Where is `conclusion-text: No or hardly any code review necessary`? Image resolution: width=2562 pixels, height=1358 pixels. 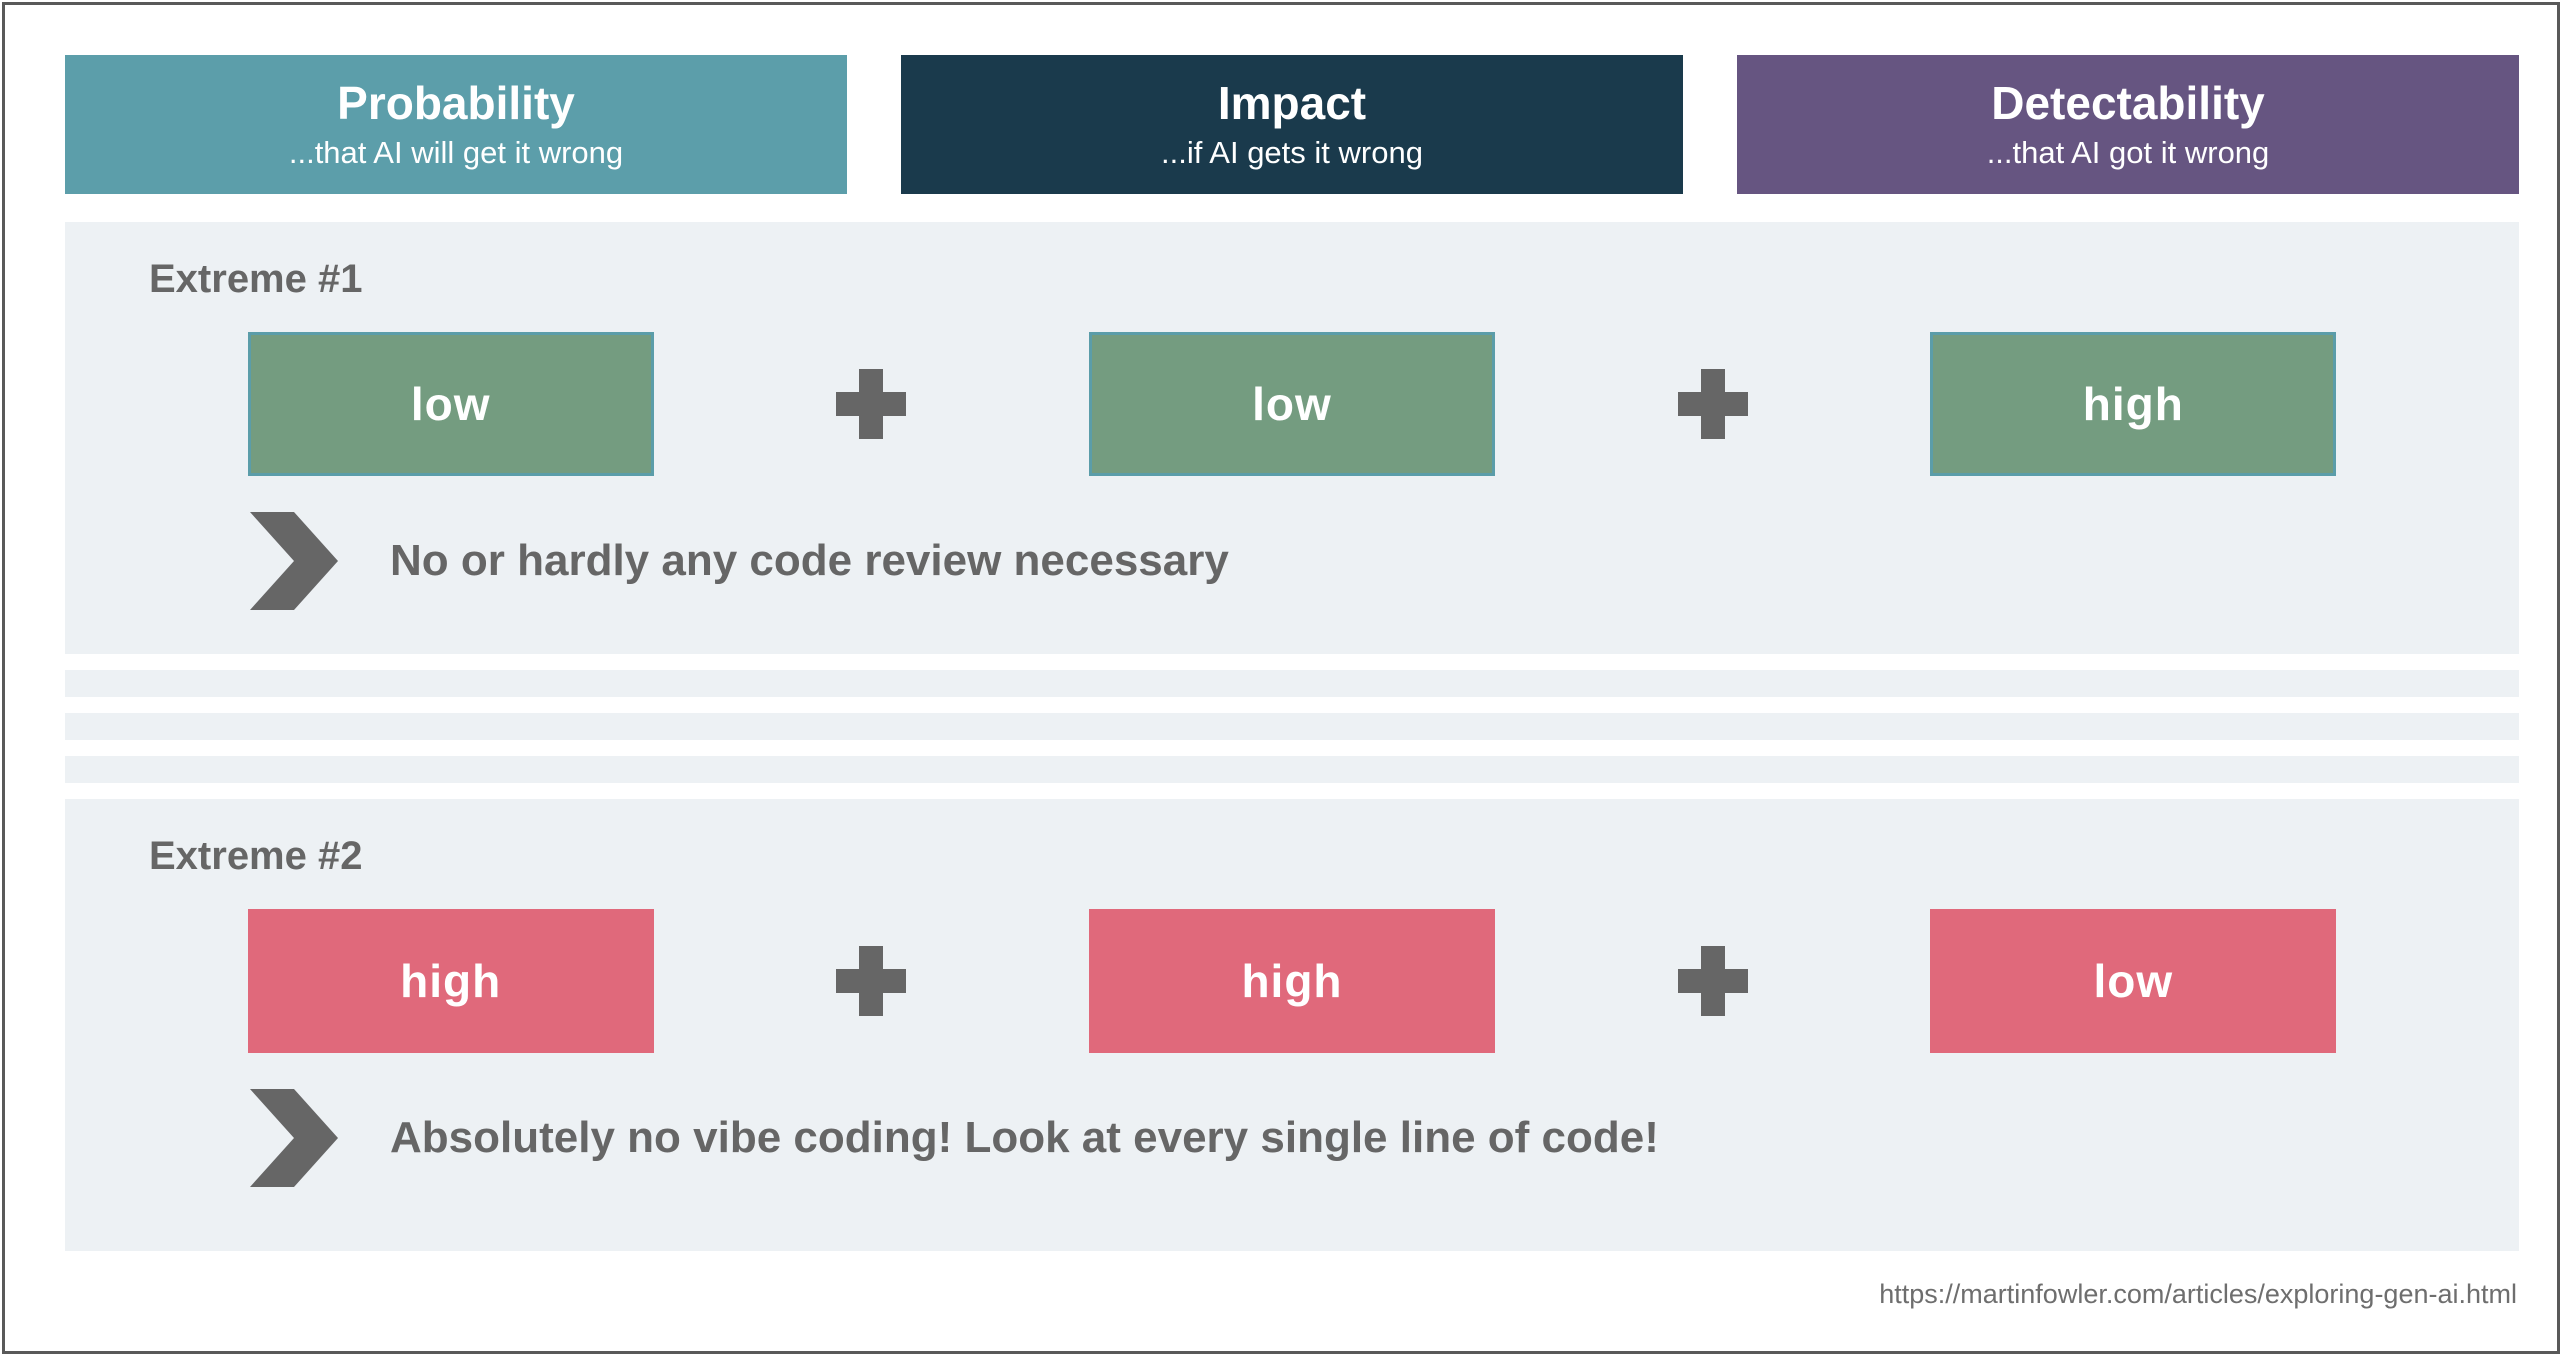 conclusion-text: No or hardly any code review necessary is located at coordinates (809, 560).